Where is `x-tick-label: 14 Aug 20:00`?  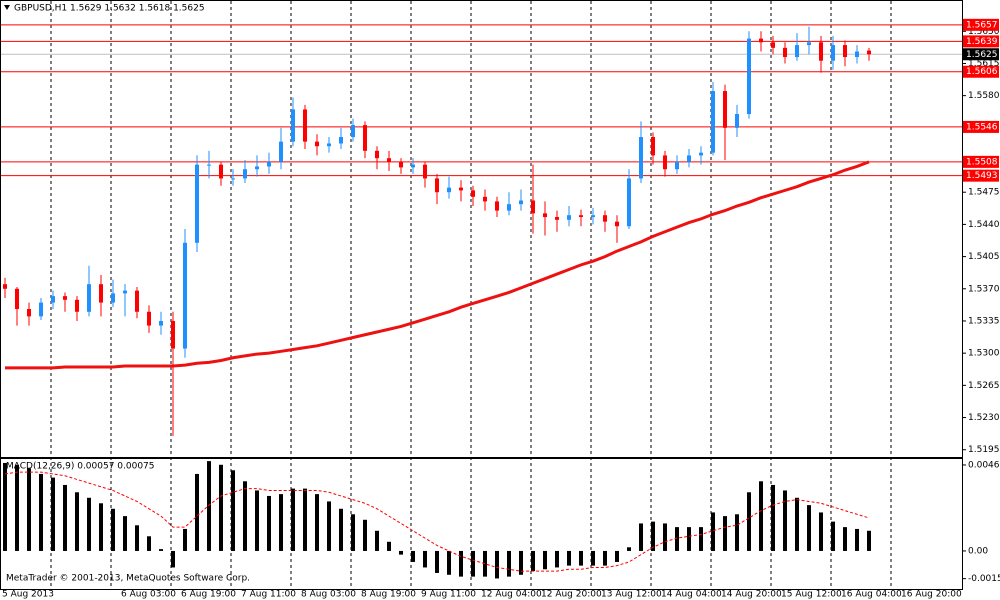 x-tick-label: 14 Aug 20:00 is located at coordinates (751, 595).